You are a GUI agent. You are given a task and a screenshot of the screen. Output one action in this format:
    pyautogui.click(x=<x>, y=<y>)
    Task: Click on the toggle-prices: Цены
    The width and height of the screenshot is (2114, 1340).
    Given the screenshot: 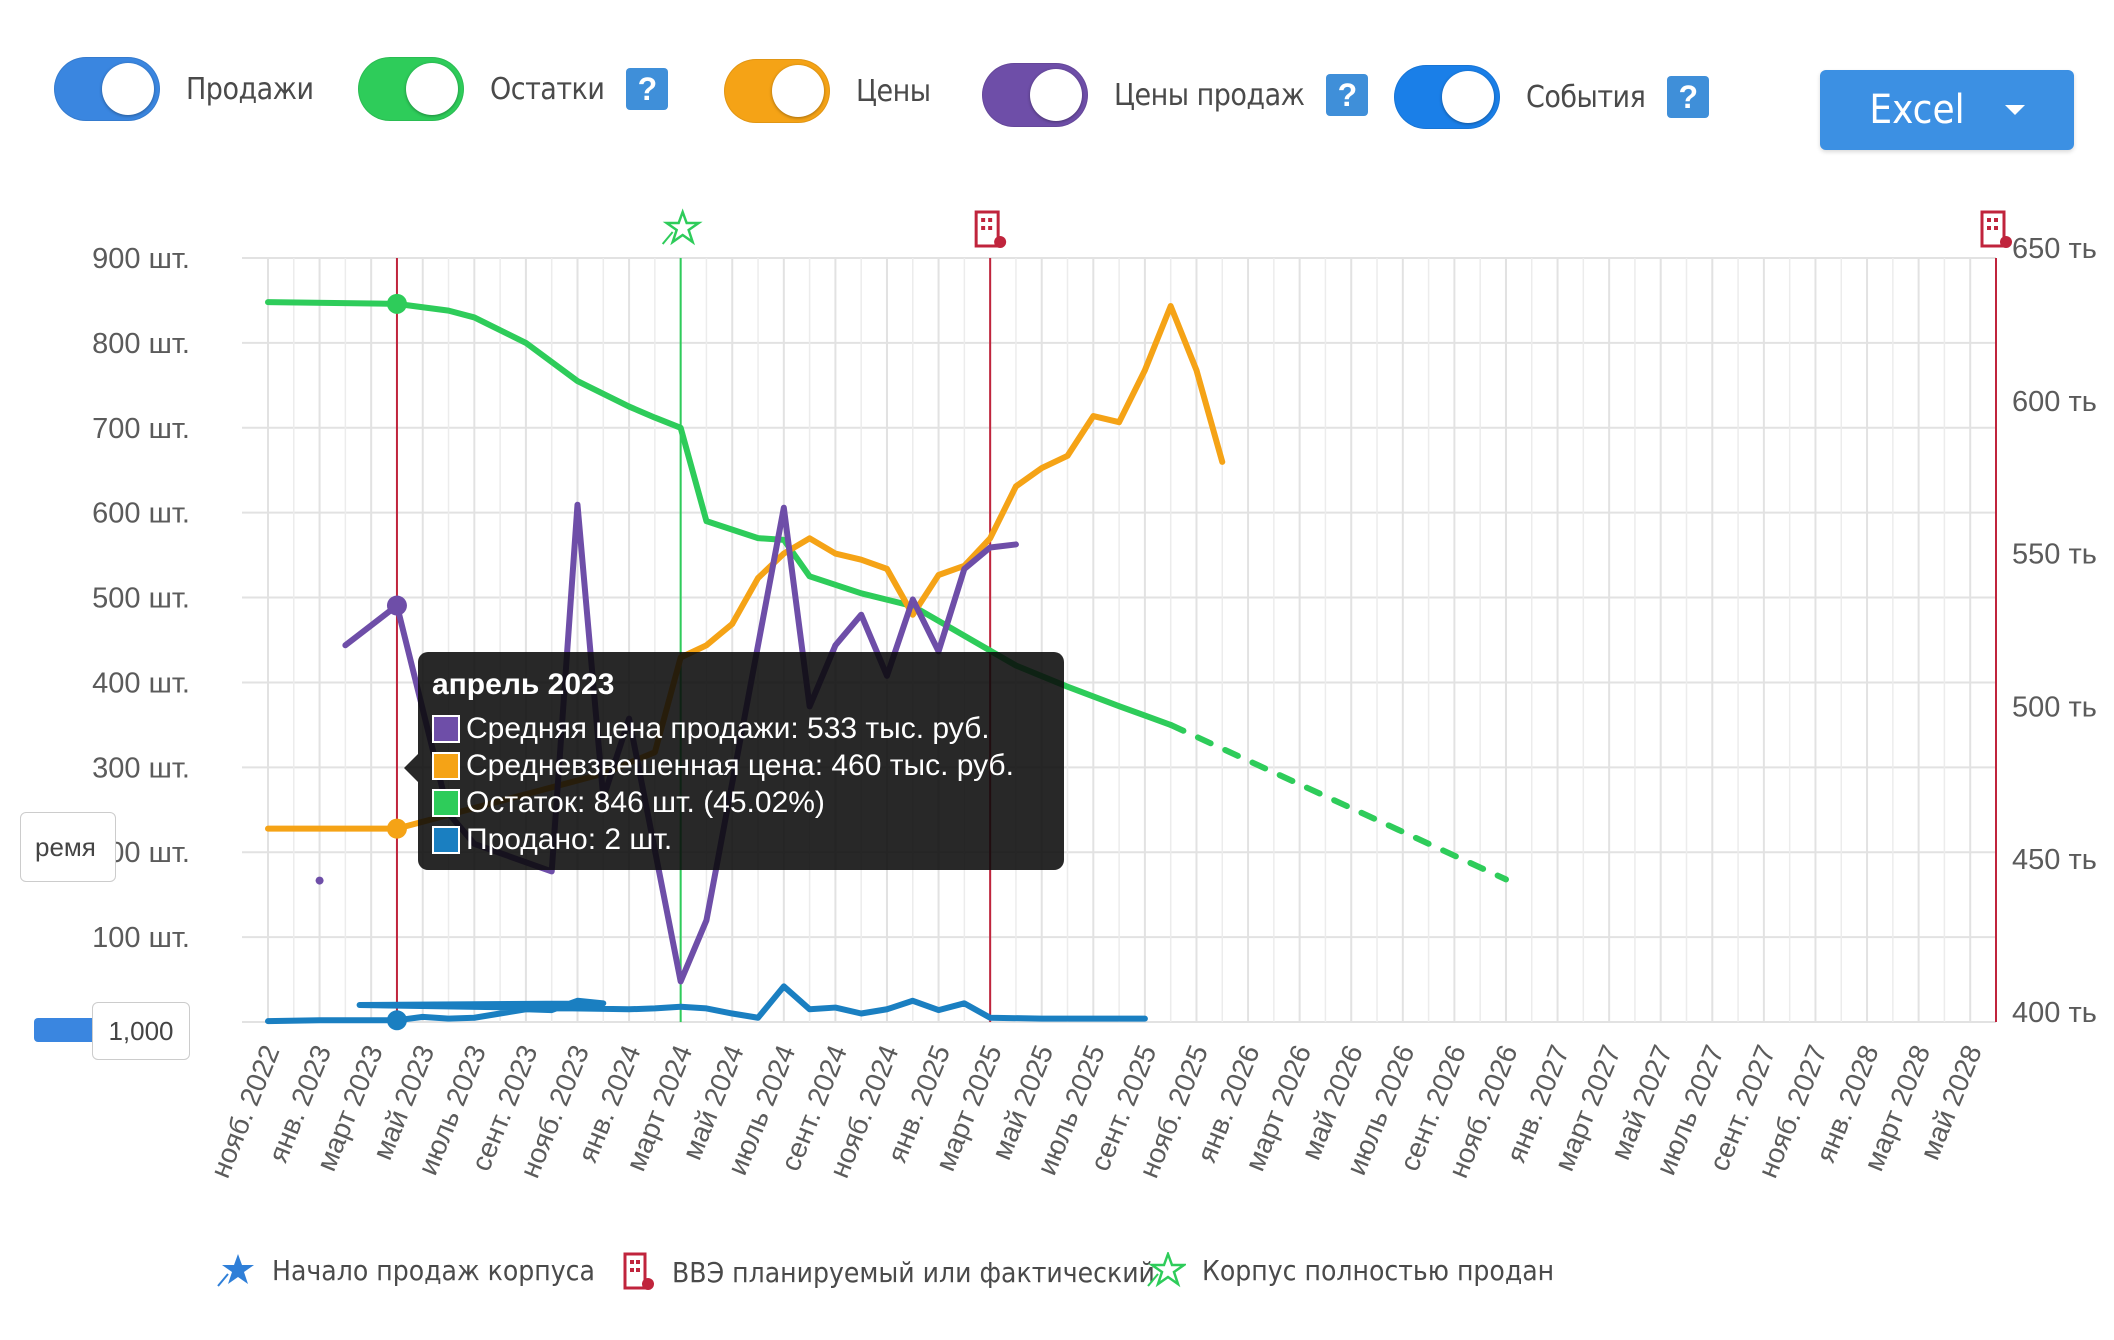 What is the action you would take?
    pyautogui.click(x=827, y=91)
    